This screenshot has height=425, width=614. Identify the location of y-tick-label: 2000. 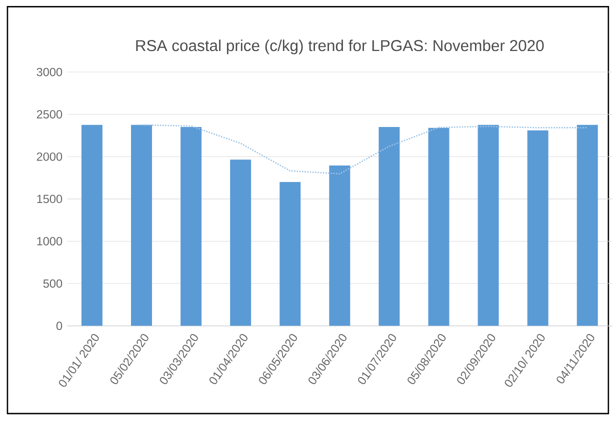
(49, 156).